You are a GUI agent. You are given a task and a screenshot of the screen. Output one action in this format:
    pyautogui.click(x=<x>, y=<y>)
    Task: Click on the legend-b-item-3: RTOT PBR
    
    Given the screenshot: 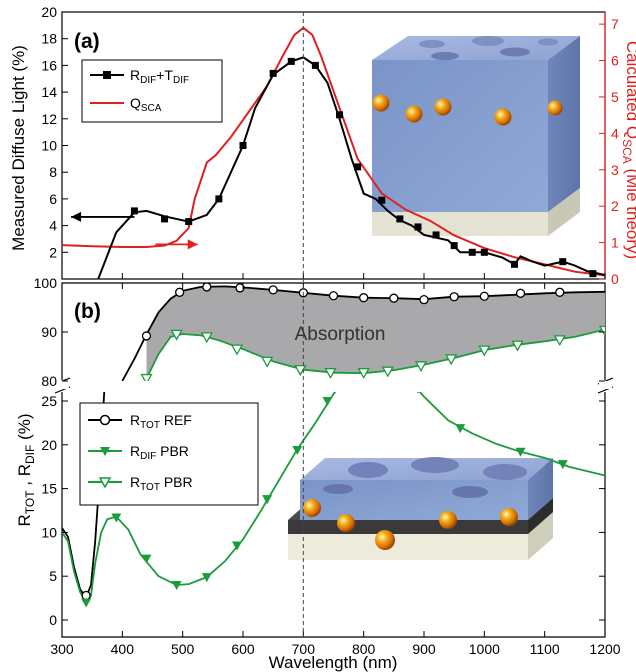 What is the action you would take?
    pyautogui.click(x=161, y=483)
    